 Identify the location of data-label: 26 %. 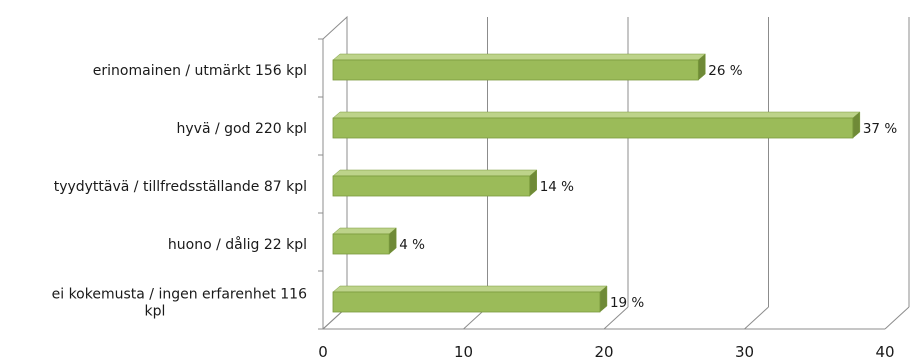
(725, 71).